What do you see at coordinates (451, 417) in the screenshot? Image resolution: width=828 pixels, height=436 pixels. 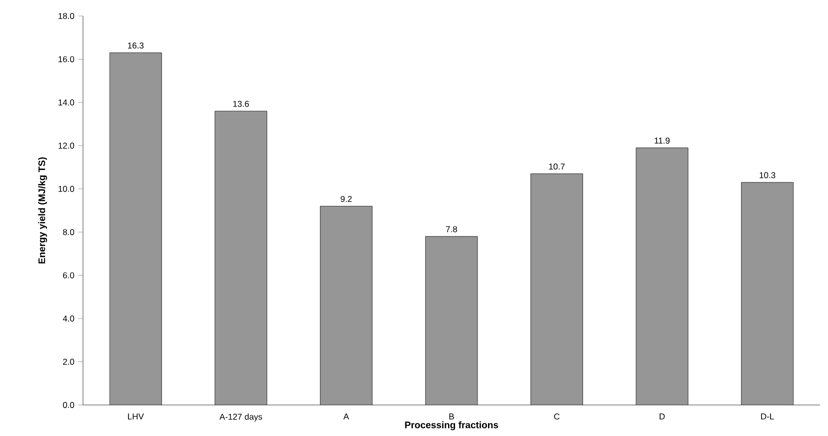 I see `x-tick-label: B` at bounding box center [451, 417].